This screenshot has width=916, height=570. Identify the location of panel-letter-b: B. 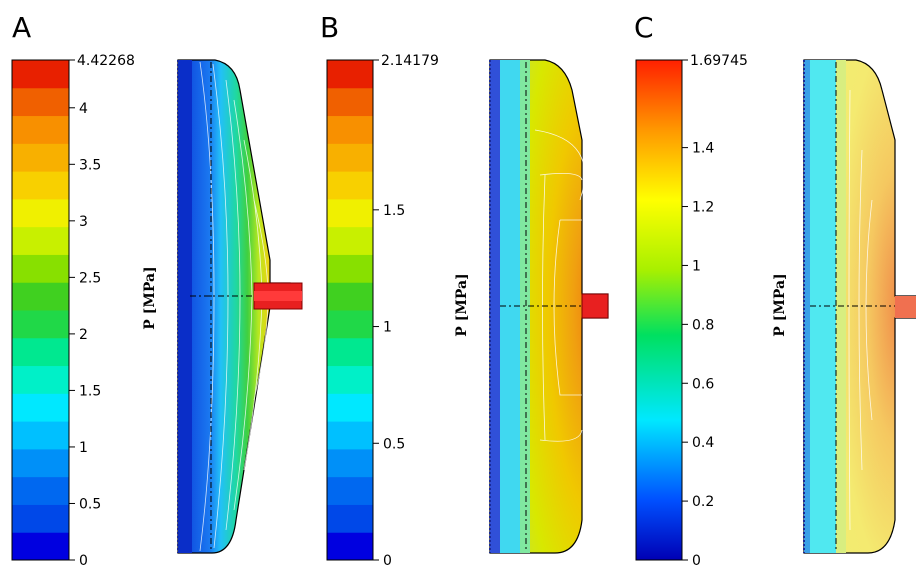
(329, 27).